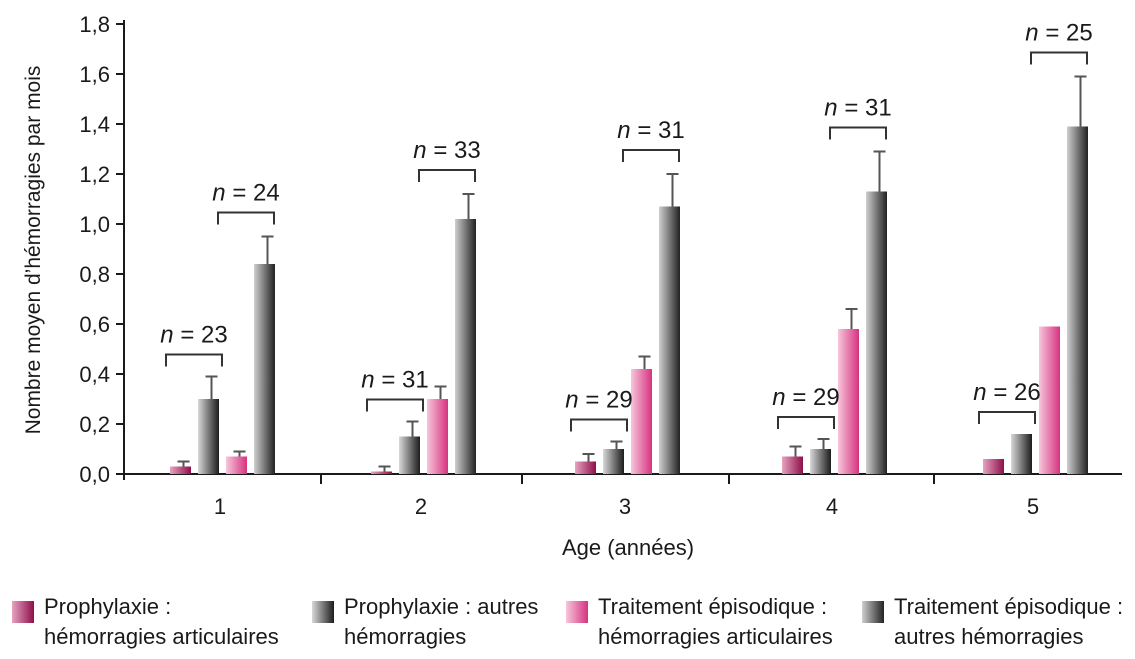  I want to click on y-tick-label: 1,6, so click(94, 74).